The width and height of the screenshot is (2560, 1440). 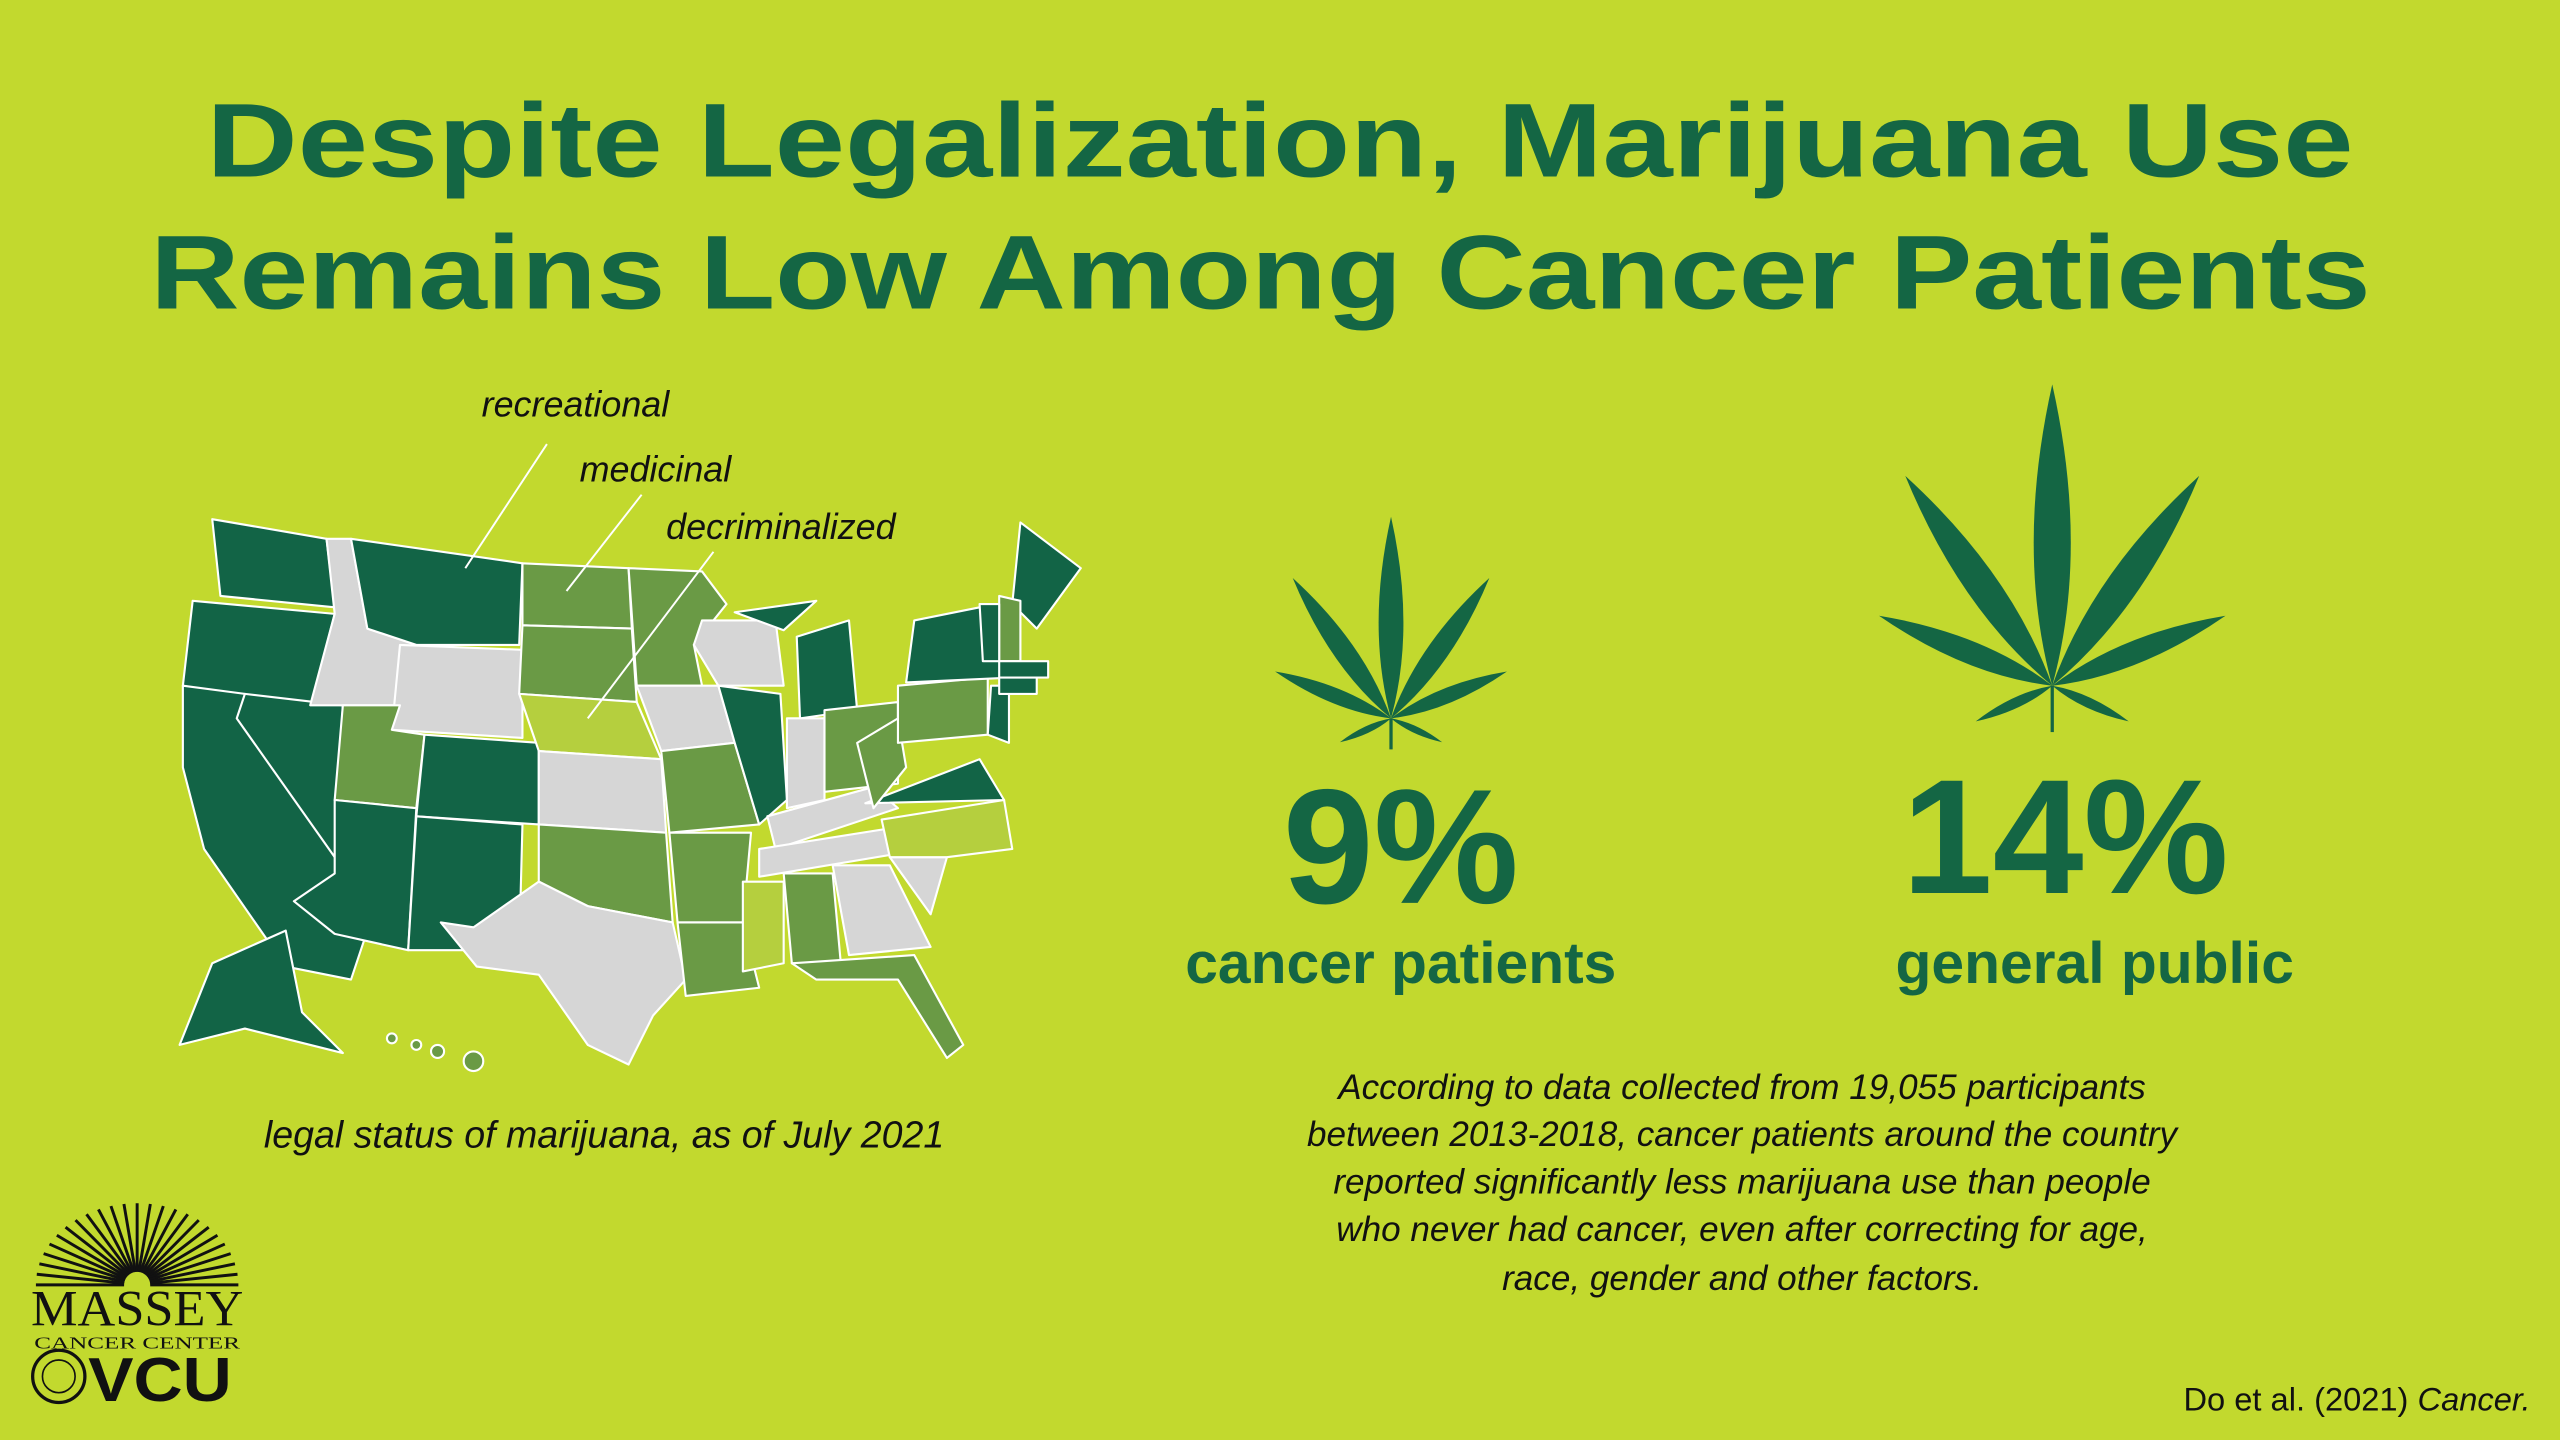 I want to click on logo-university: VCU, so click(x=160, y=1380).